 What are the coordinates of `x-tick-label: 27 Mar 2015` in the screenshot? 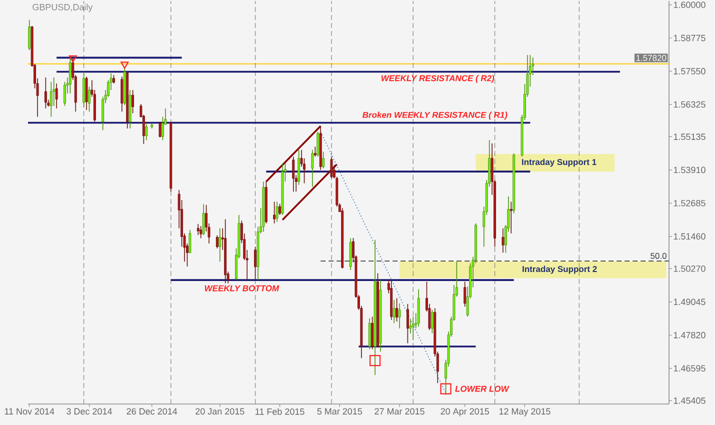 It's located at (399, 411).